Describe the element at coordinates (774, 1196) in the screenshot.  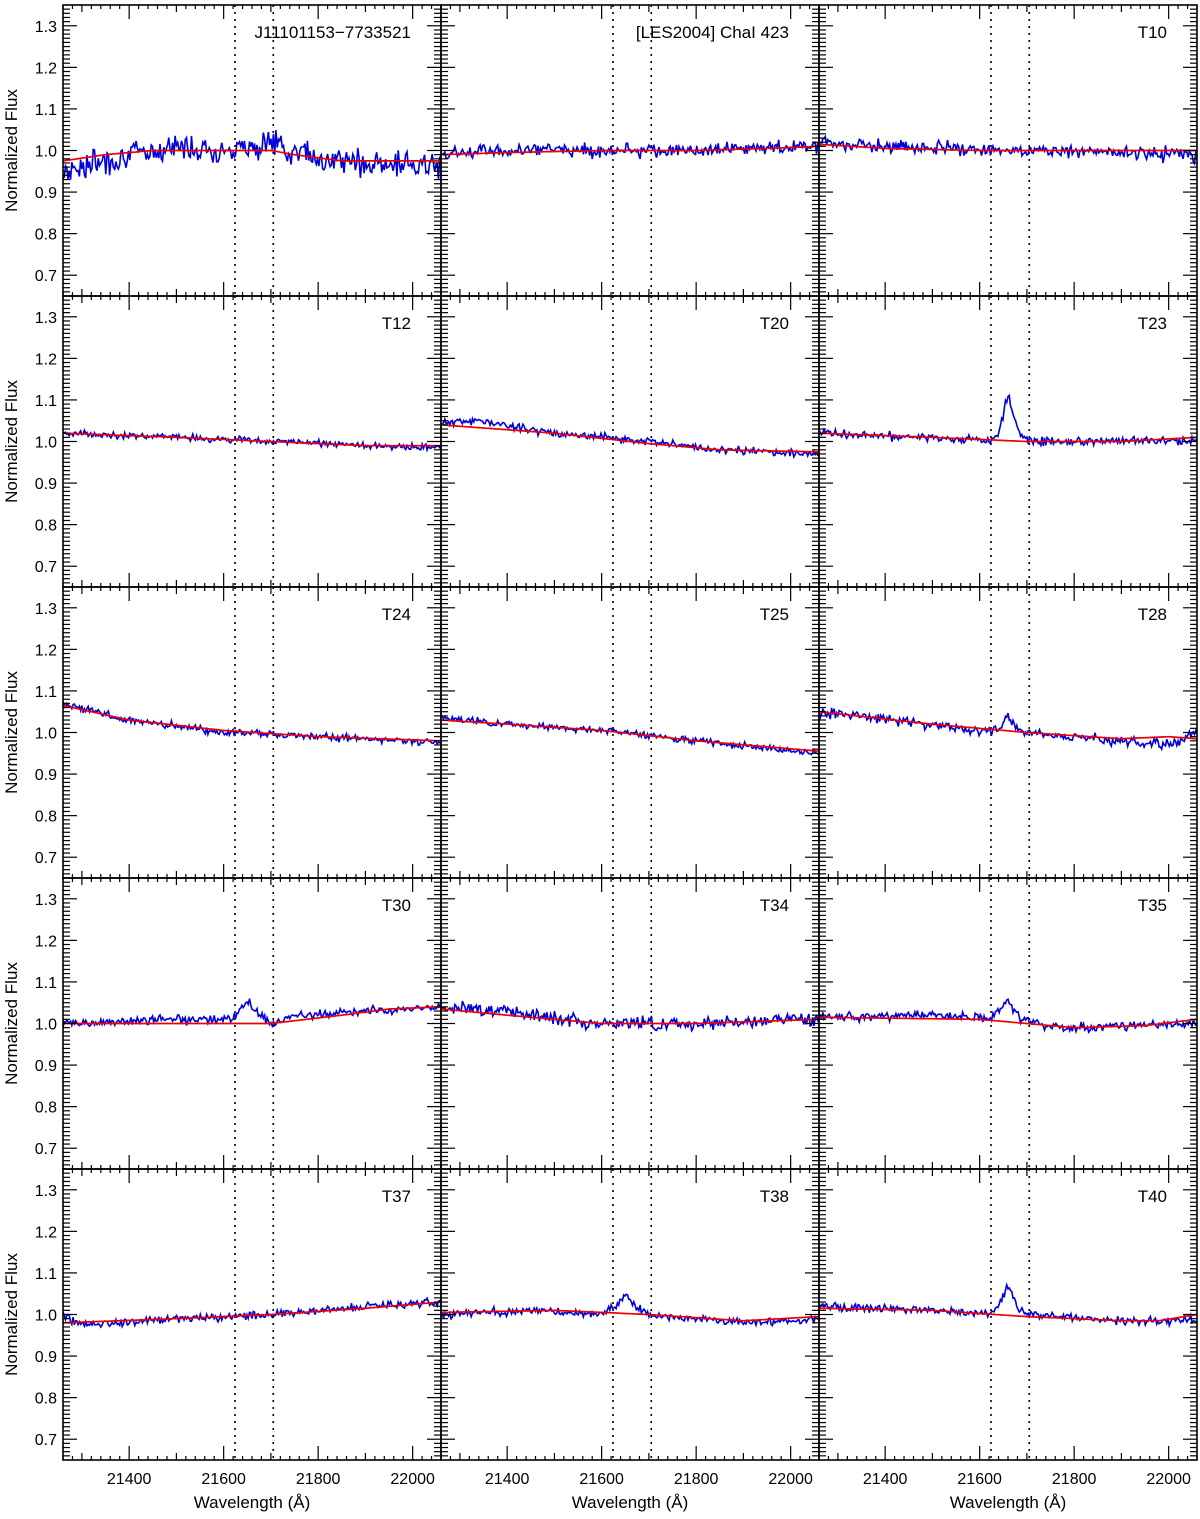
I see `panel-label: T38` at that location.